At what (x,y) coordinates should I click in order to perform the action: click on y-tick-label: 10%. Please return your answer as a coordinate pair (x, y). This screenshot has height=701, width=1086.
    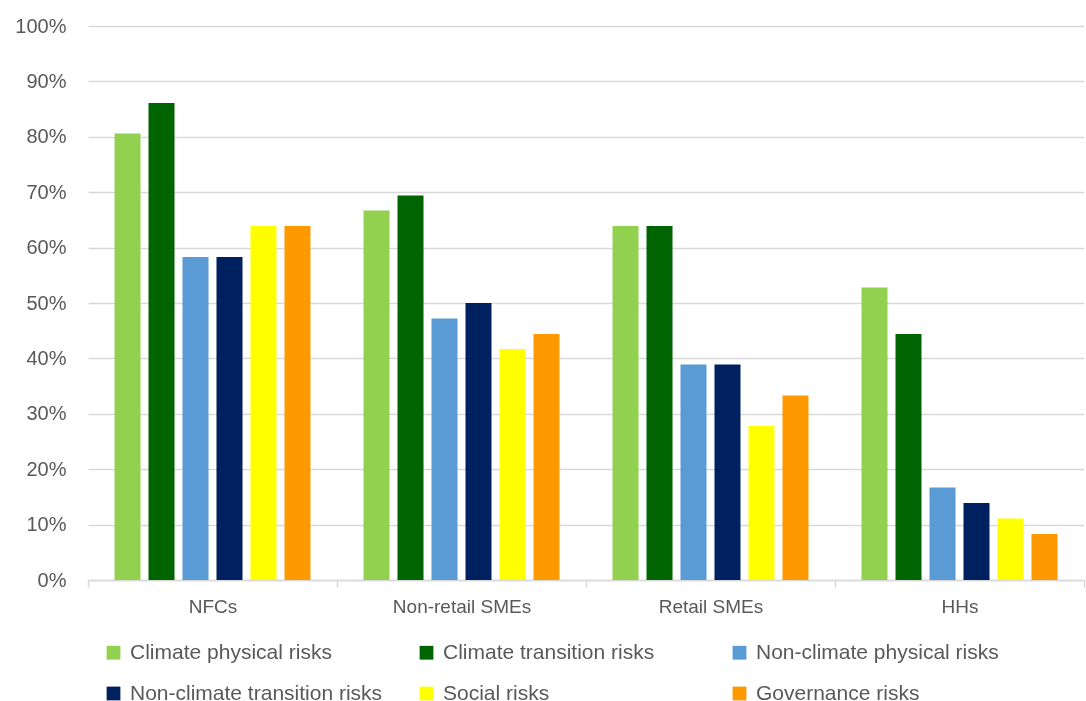
    Looking at the image, I should click on (46, 524).